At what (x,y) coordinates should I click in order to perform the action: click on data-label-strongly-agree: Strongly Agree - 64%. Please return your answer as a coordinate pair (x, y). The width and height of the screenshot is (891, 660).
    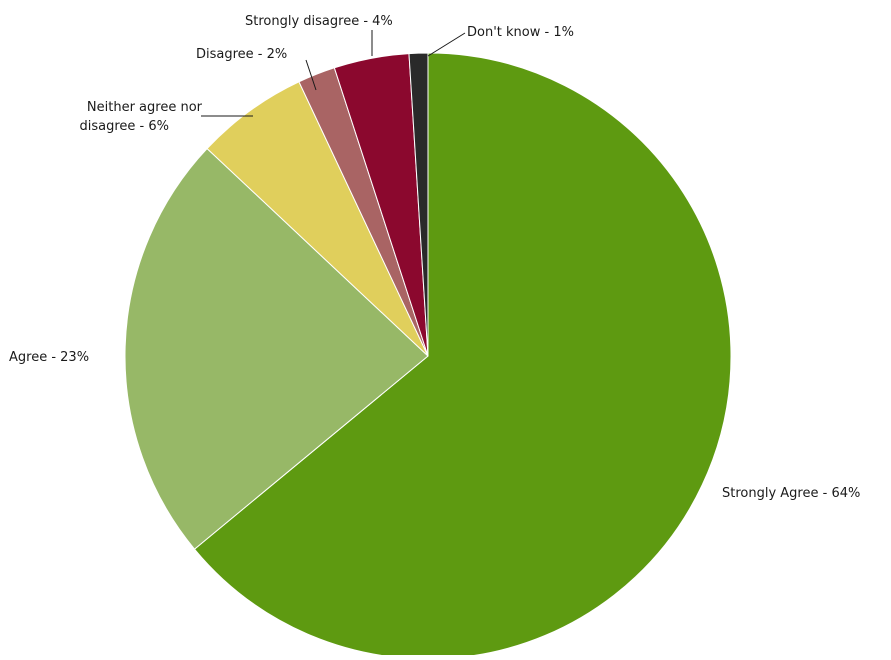
    Looking at the image, I should click on (791, 493).